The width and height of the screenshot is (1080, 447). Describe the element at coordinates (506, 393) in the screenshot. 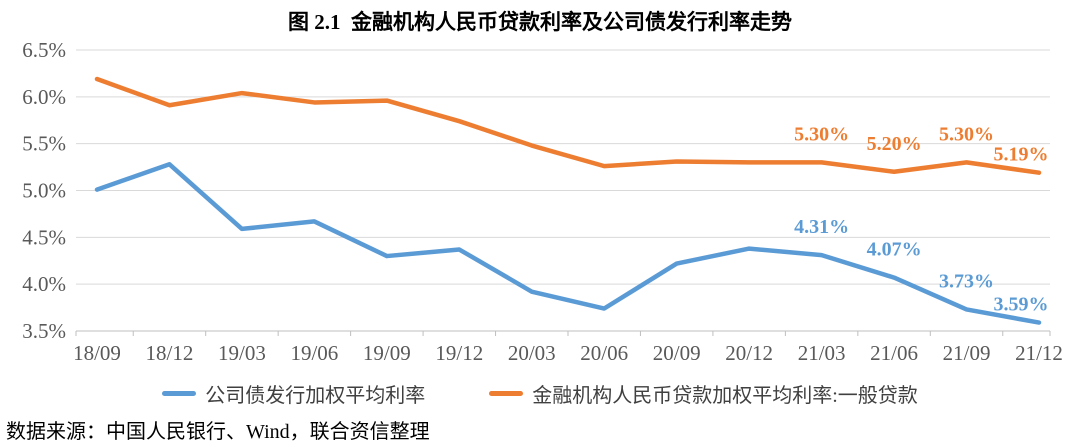

I see `legend-swatch-orange-line-icon` at that location.